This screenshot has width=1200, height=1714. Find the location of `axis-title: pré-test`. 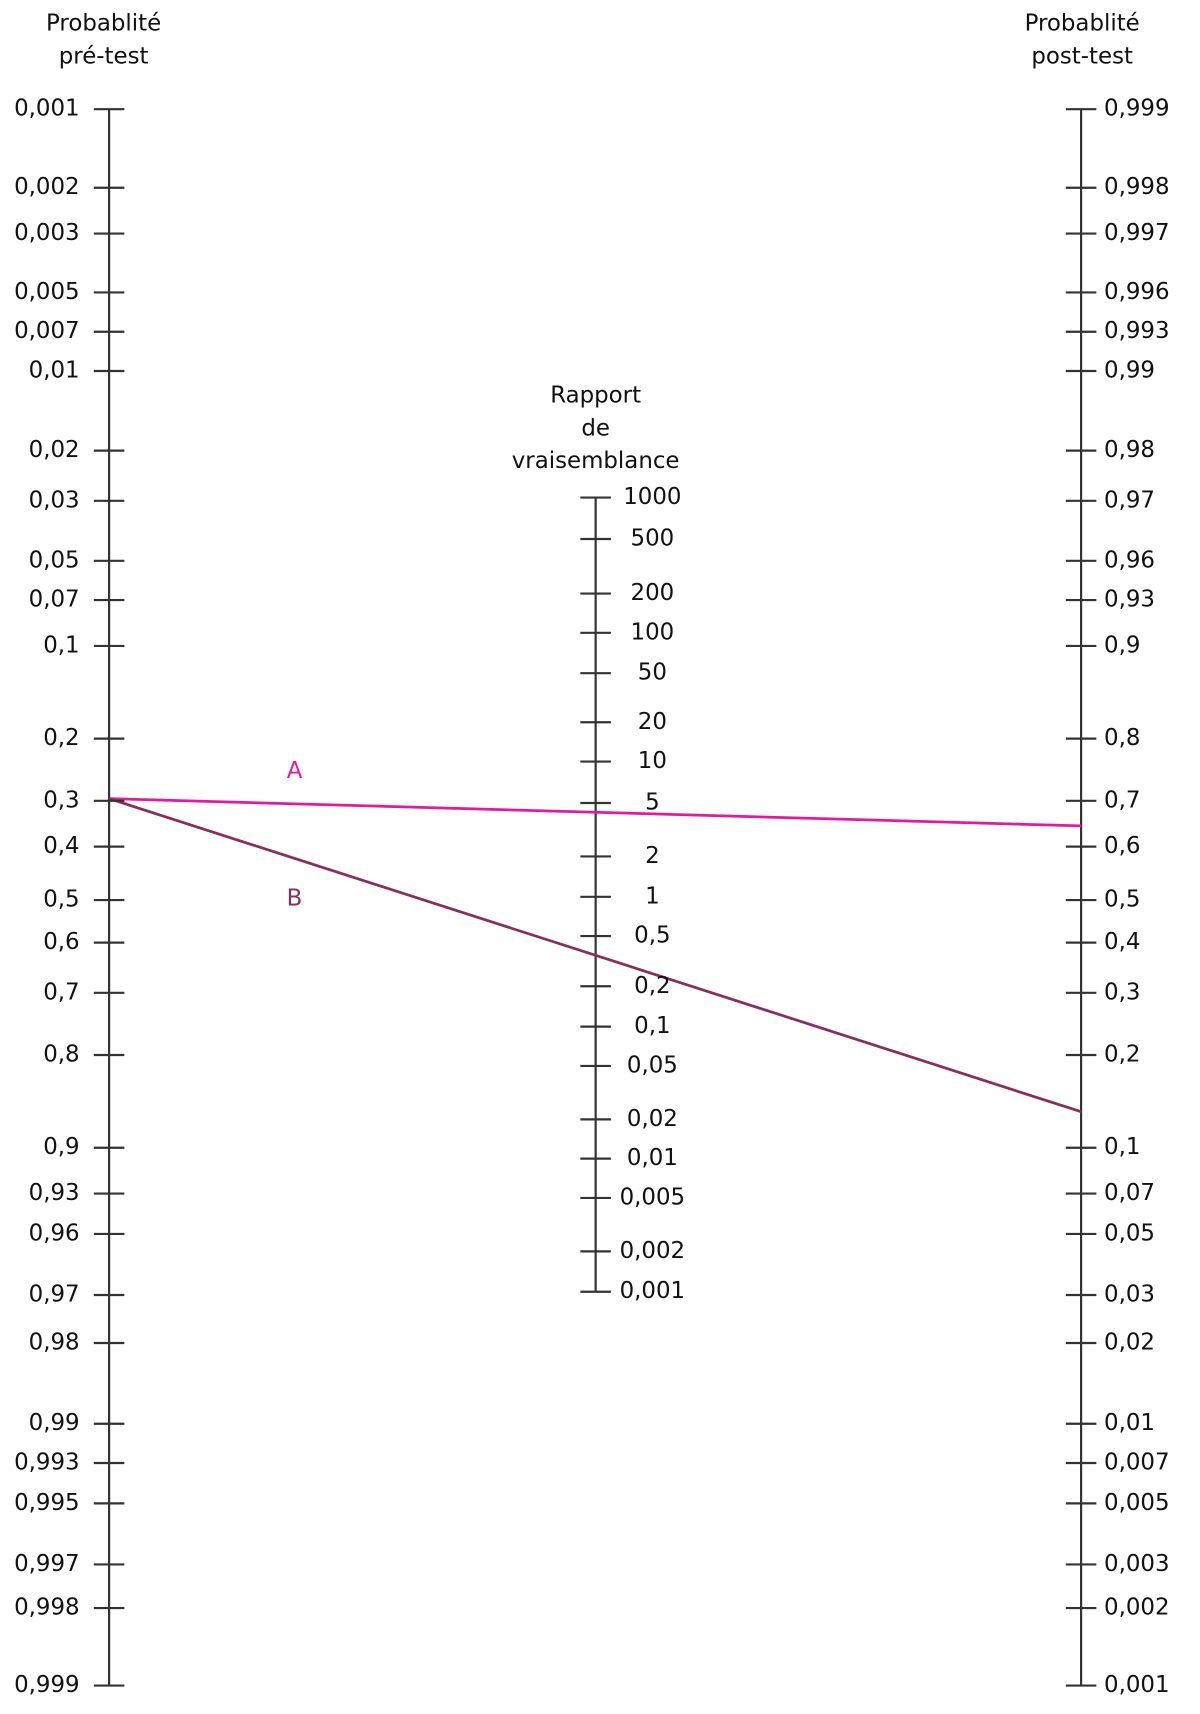

axis-title: pré-test is located at coordinates (104, 56).